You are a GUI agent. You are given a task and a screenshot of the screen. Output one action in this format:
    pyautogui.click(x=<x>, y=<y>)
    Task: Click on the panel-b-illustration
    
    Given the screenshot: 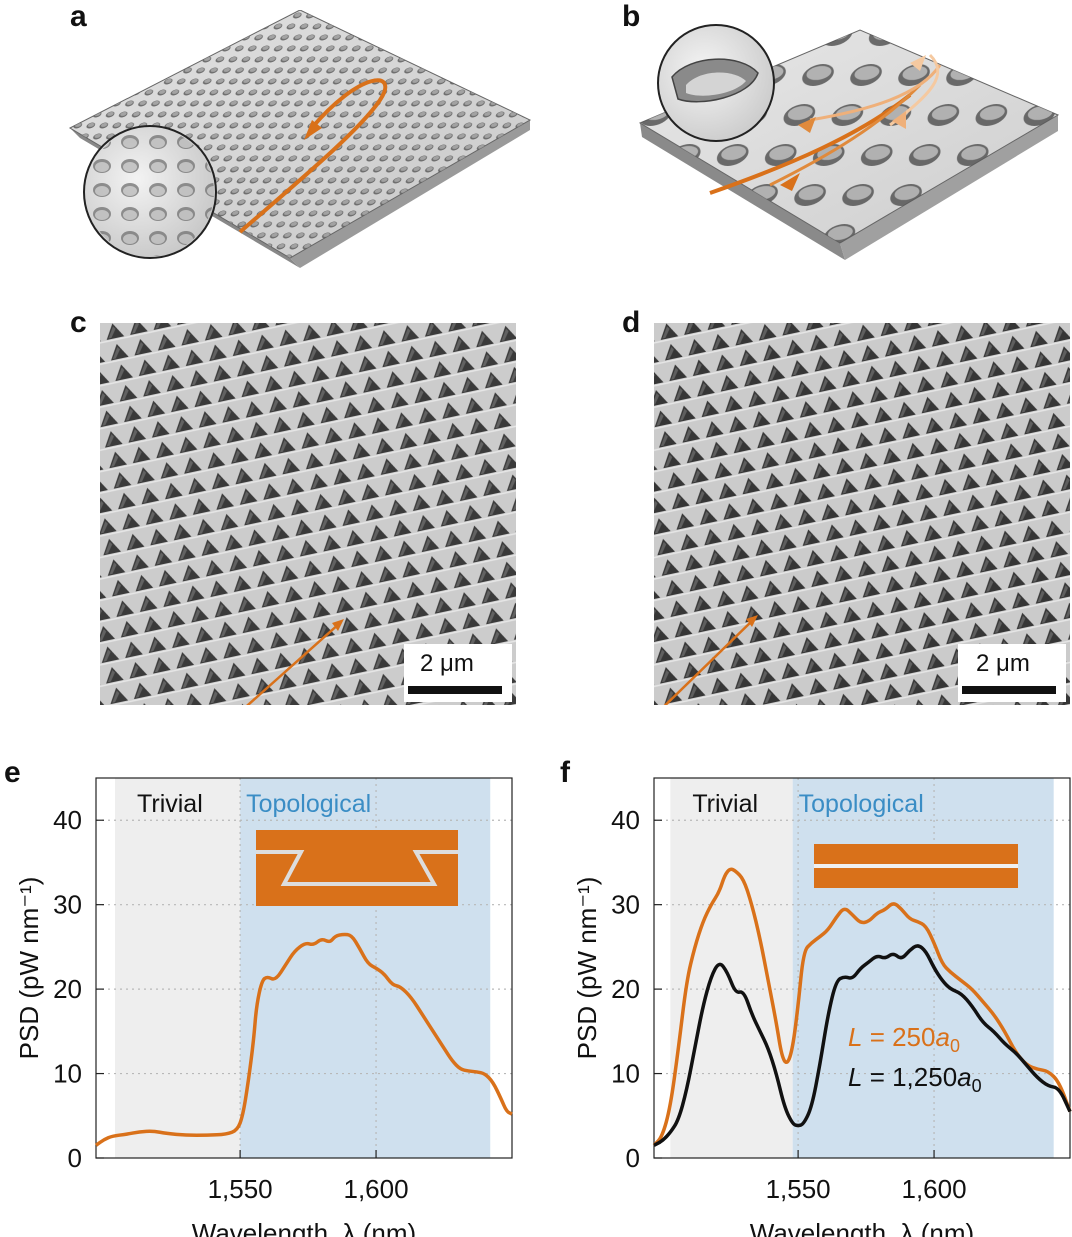 What is the action you would take?
    pyautogui.click(x=849, y=142)
    